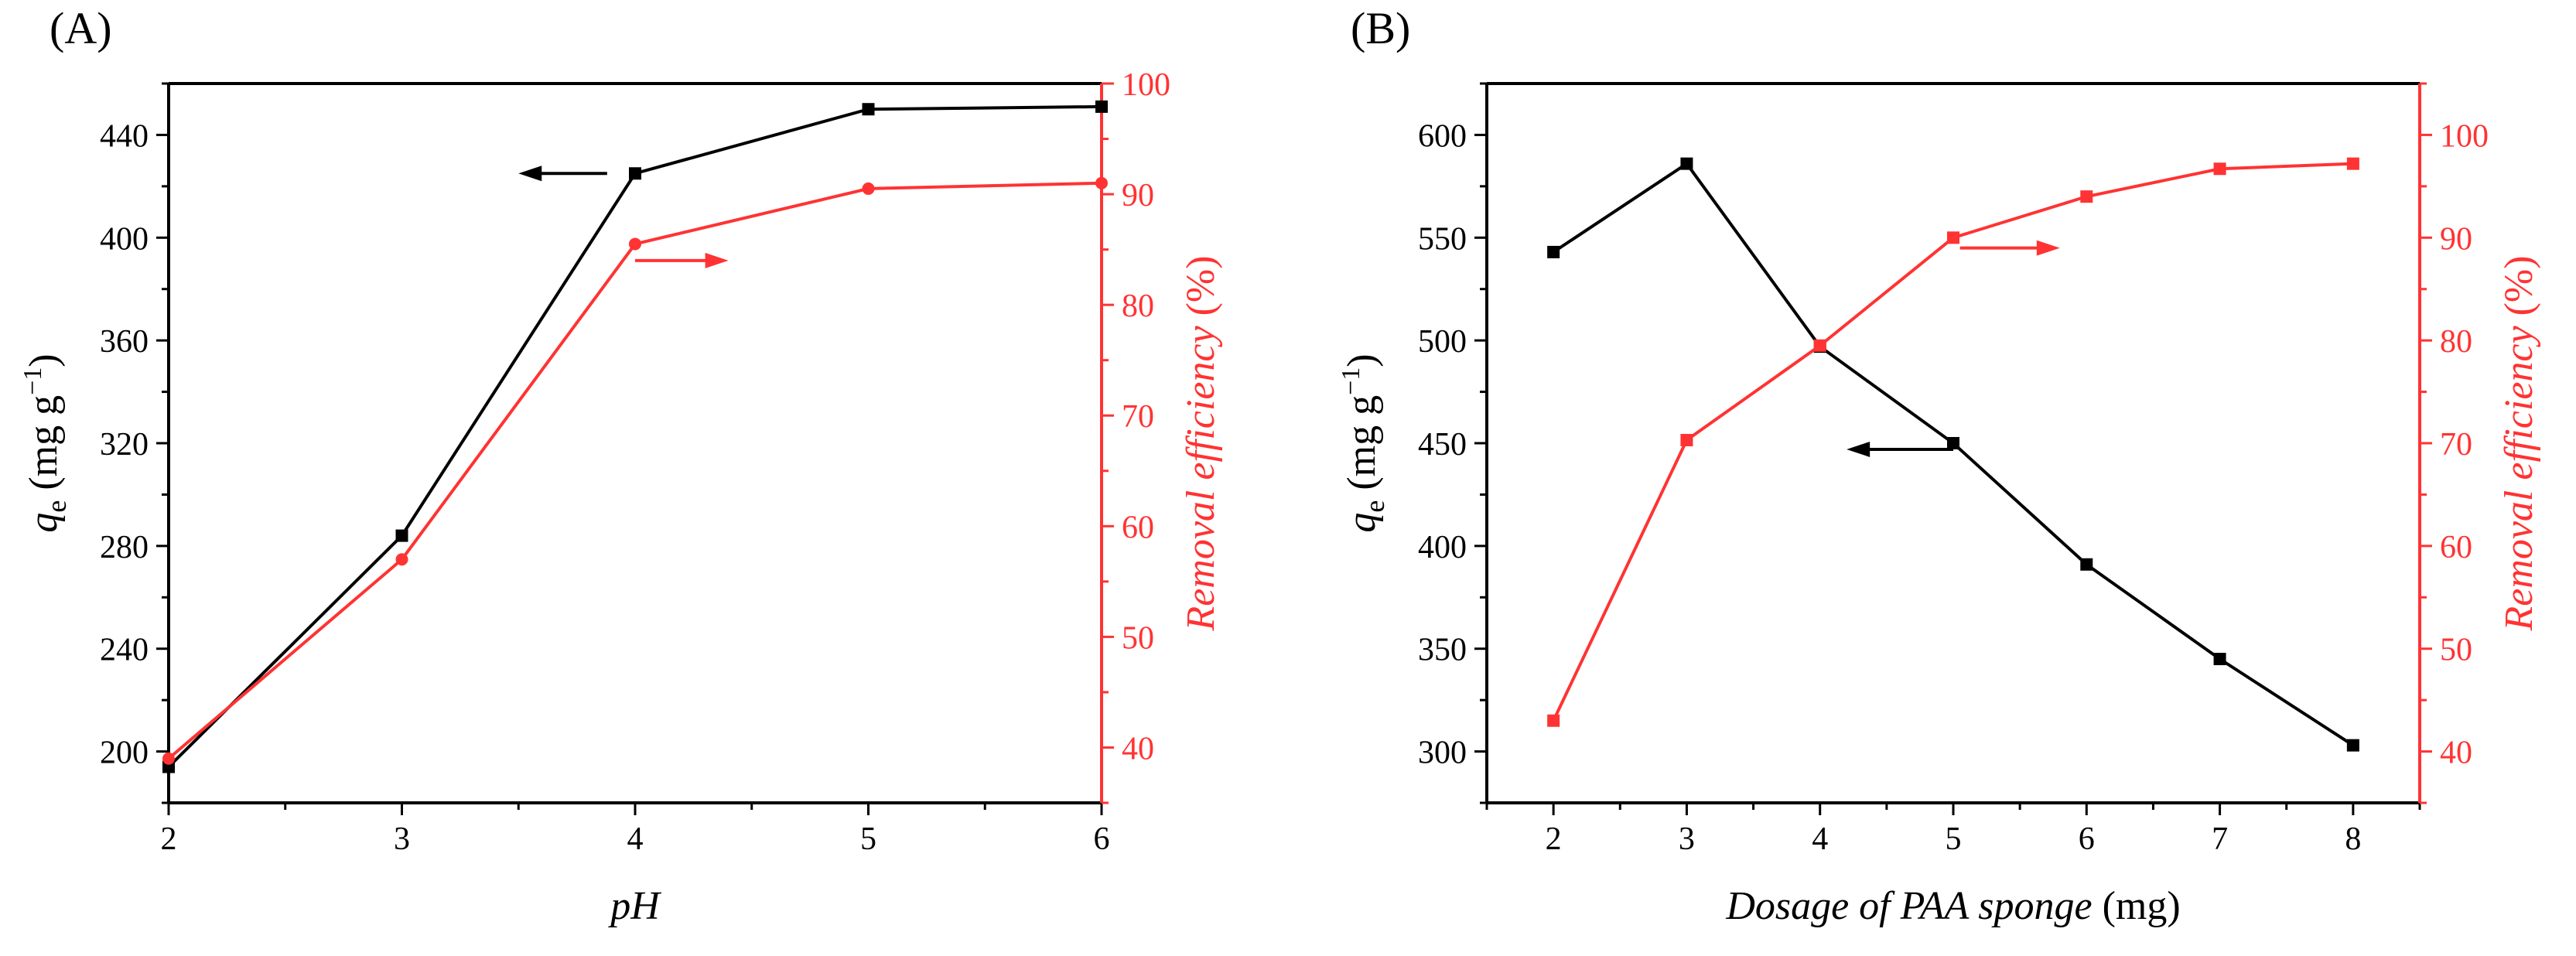 This screenshot has height=956, width=2576. What do you see at coordinates (2220, 839) in the screenshot?
I see `panel-b-x-tick-label: 7` at bounding box center [2220, 839].